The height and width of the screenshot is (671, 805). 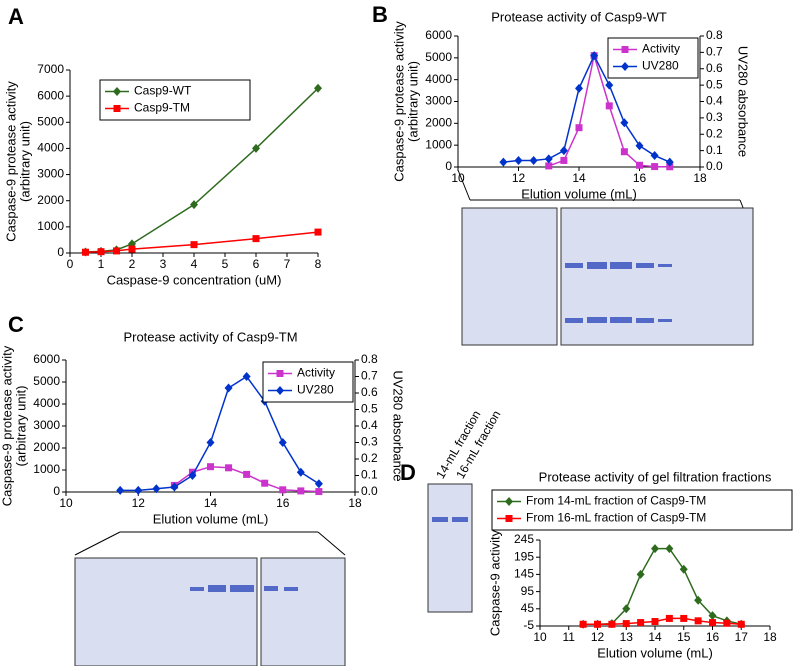 I want to click on x-tick-label: 7, so click(x=287, y=264).